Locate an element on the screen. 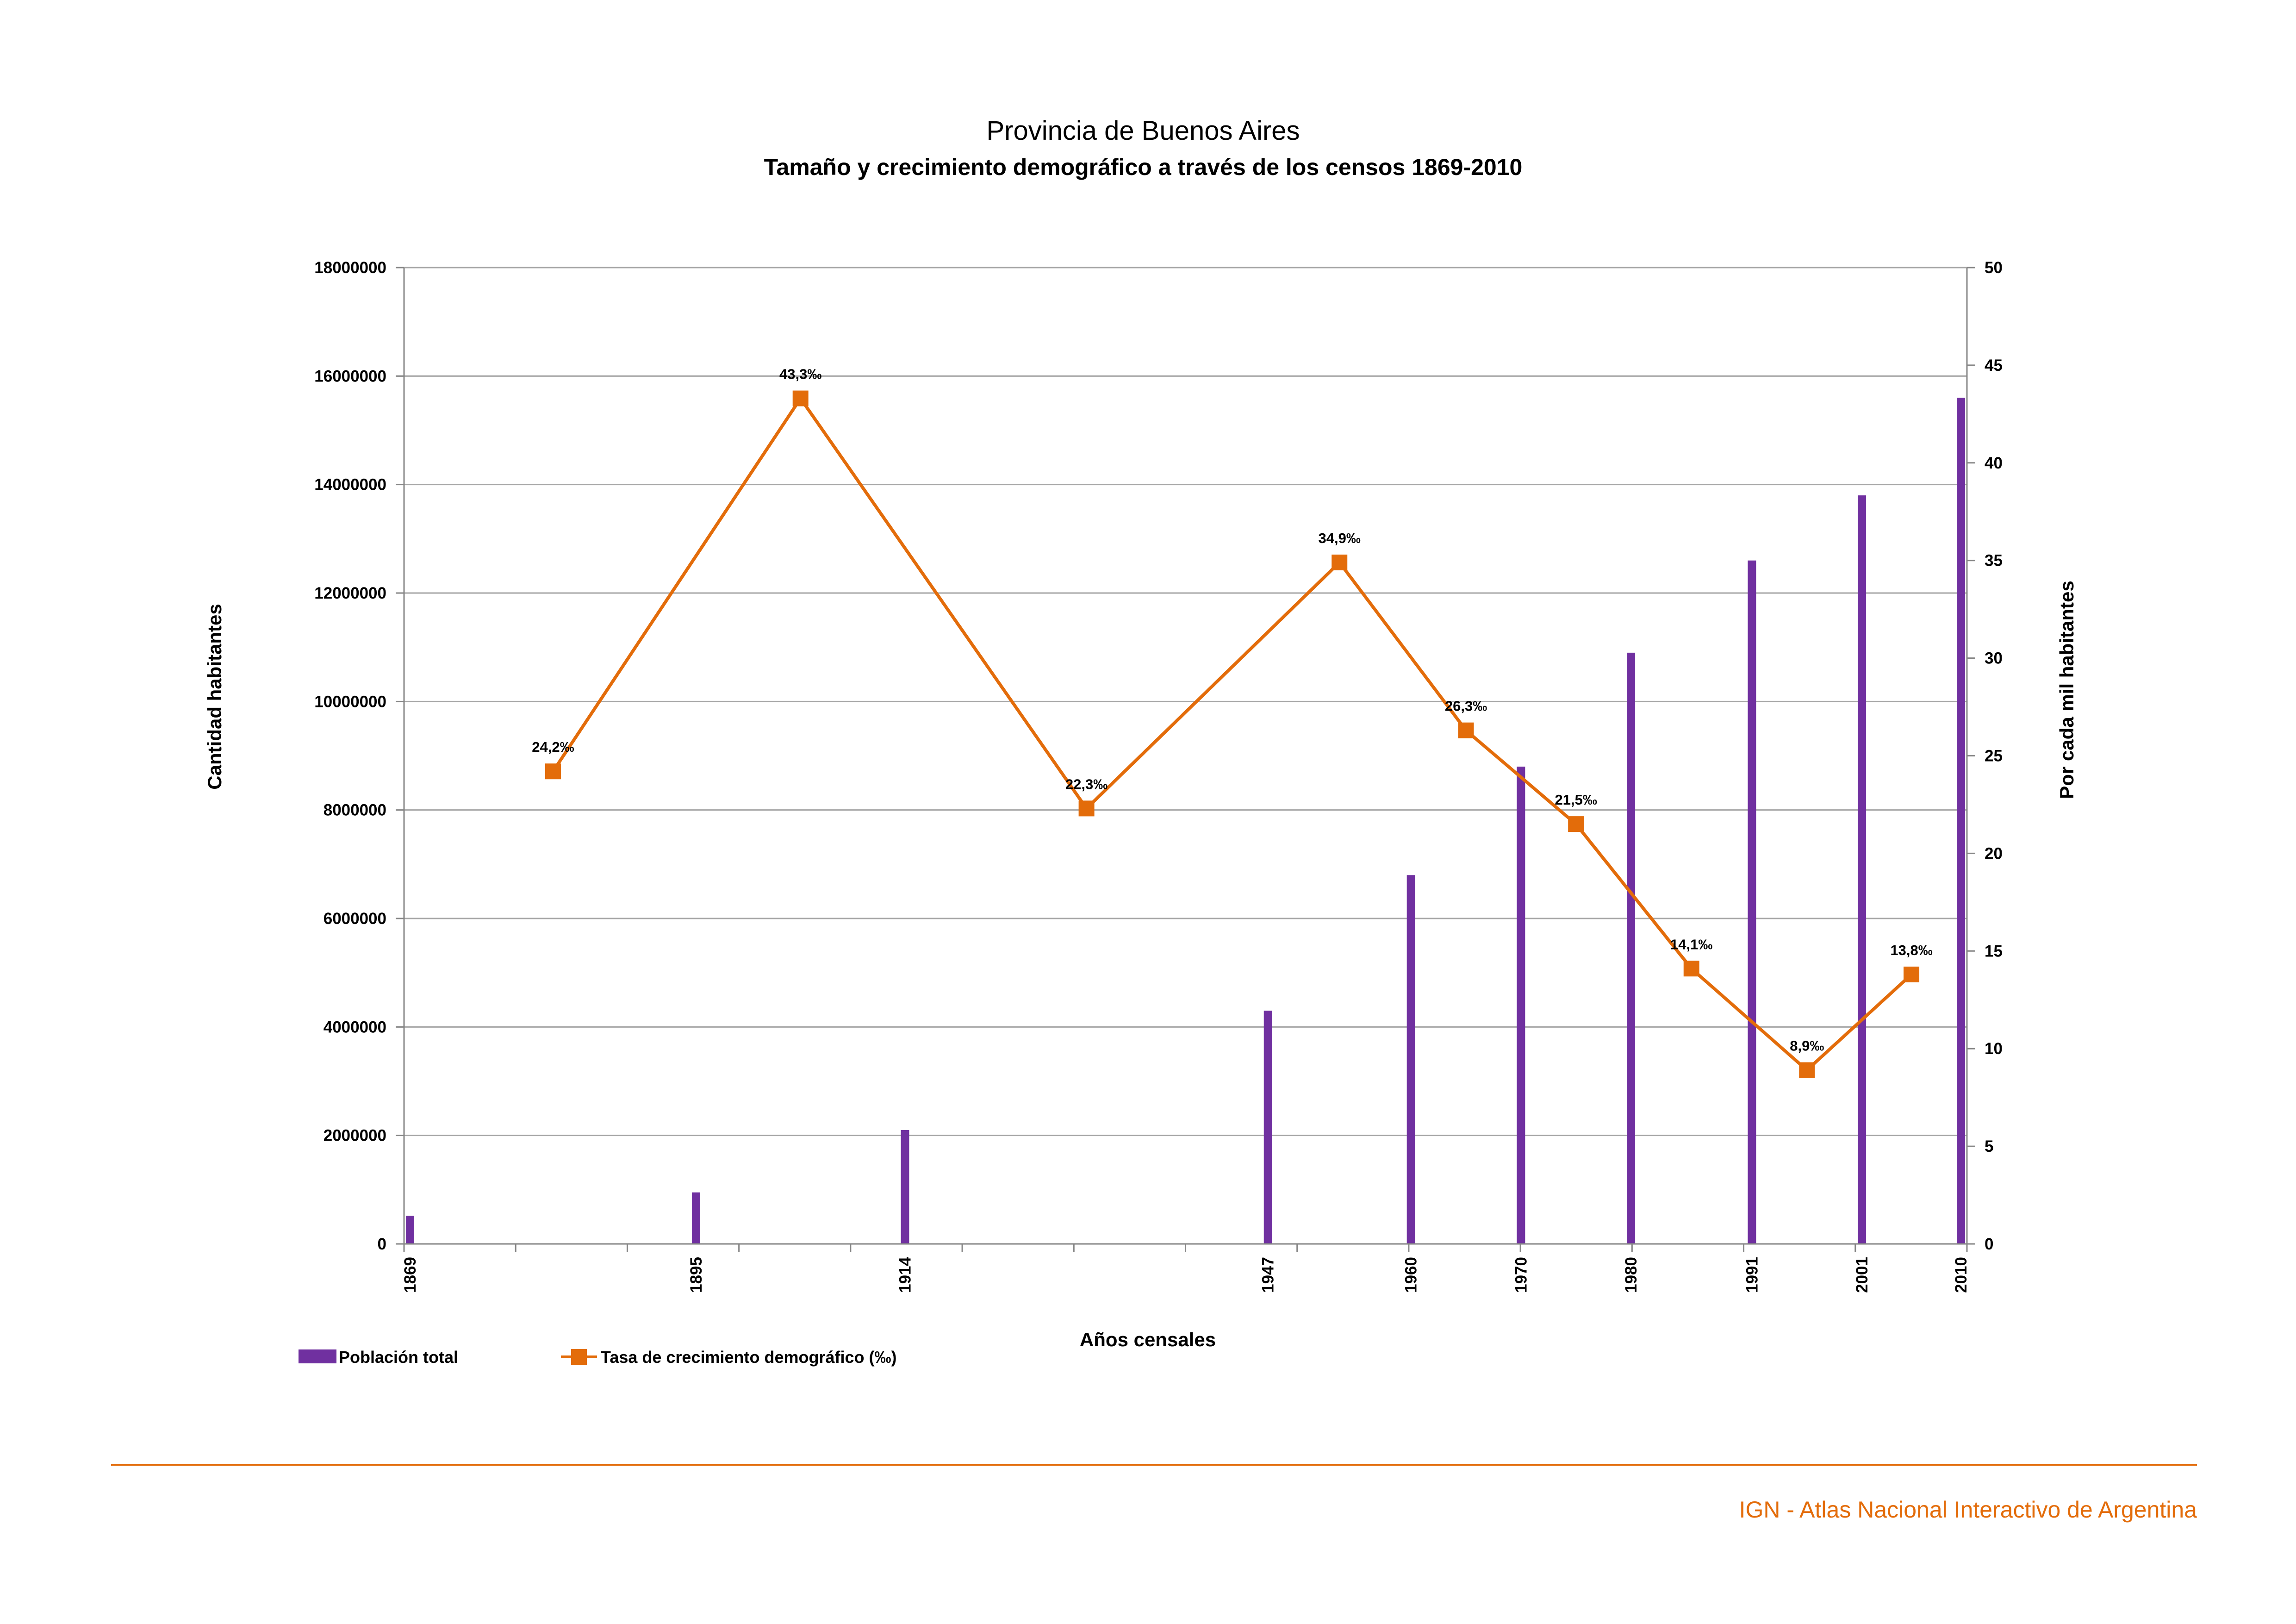  x-tick-label: 1869 is located at coordinates (410, 1275).